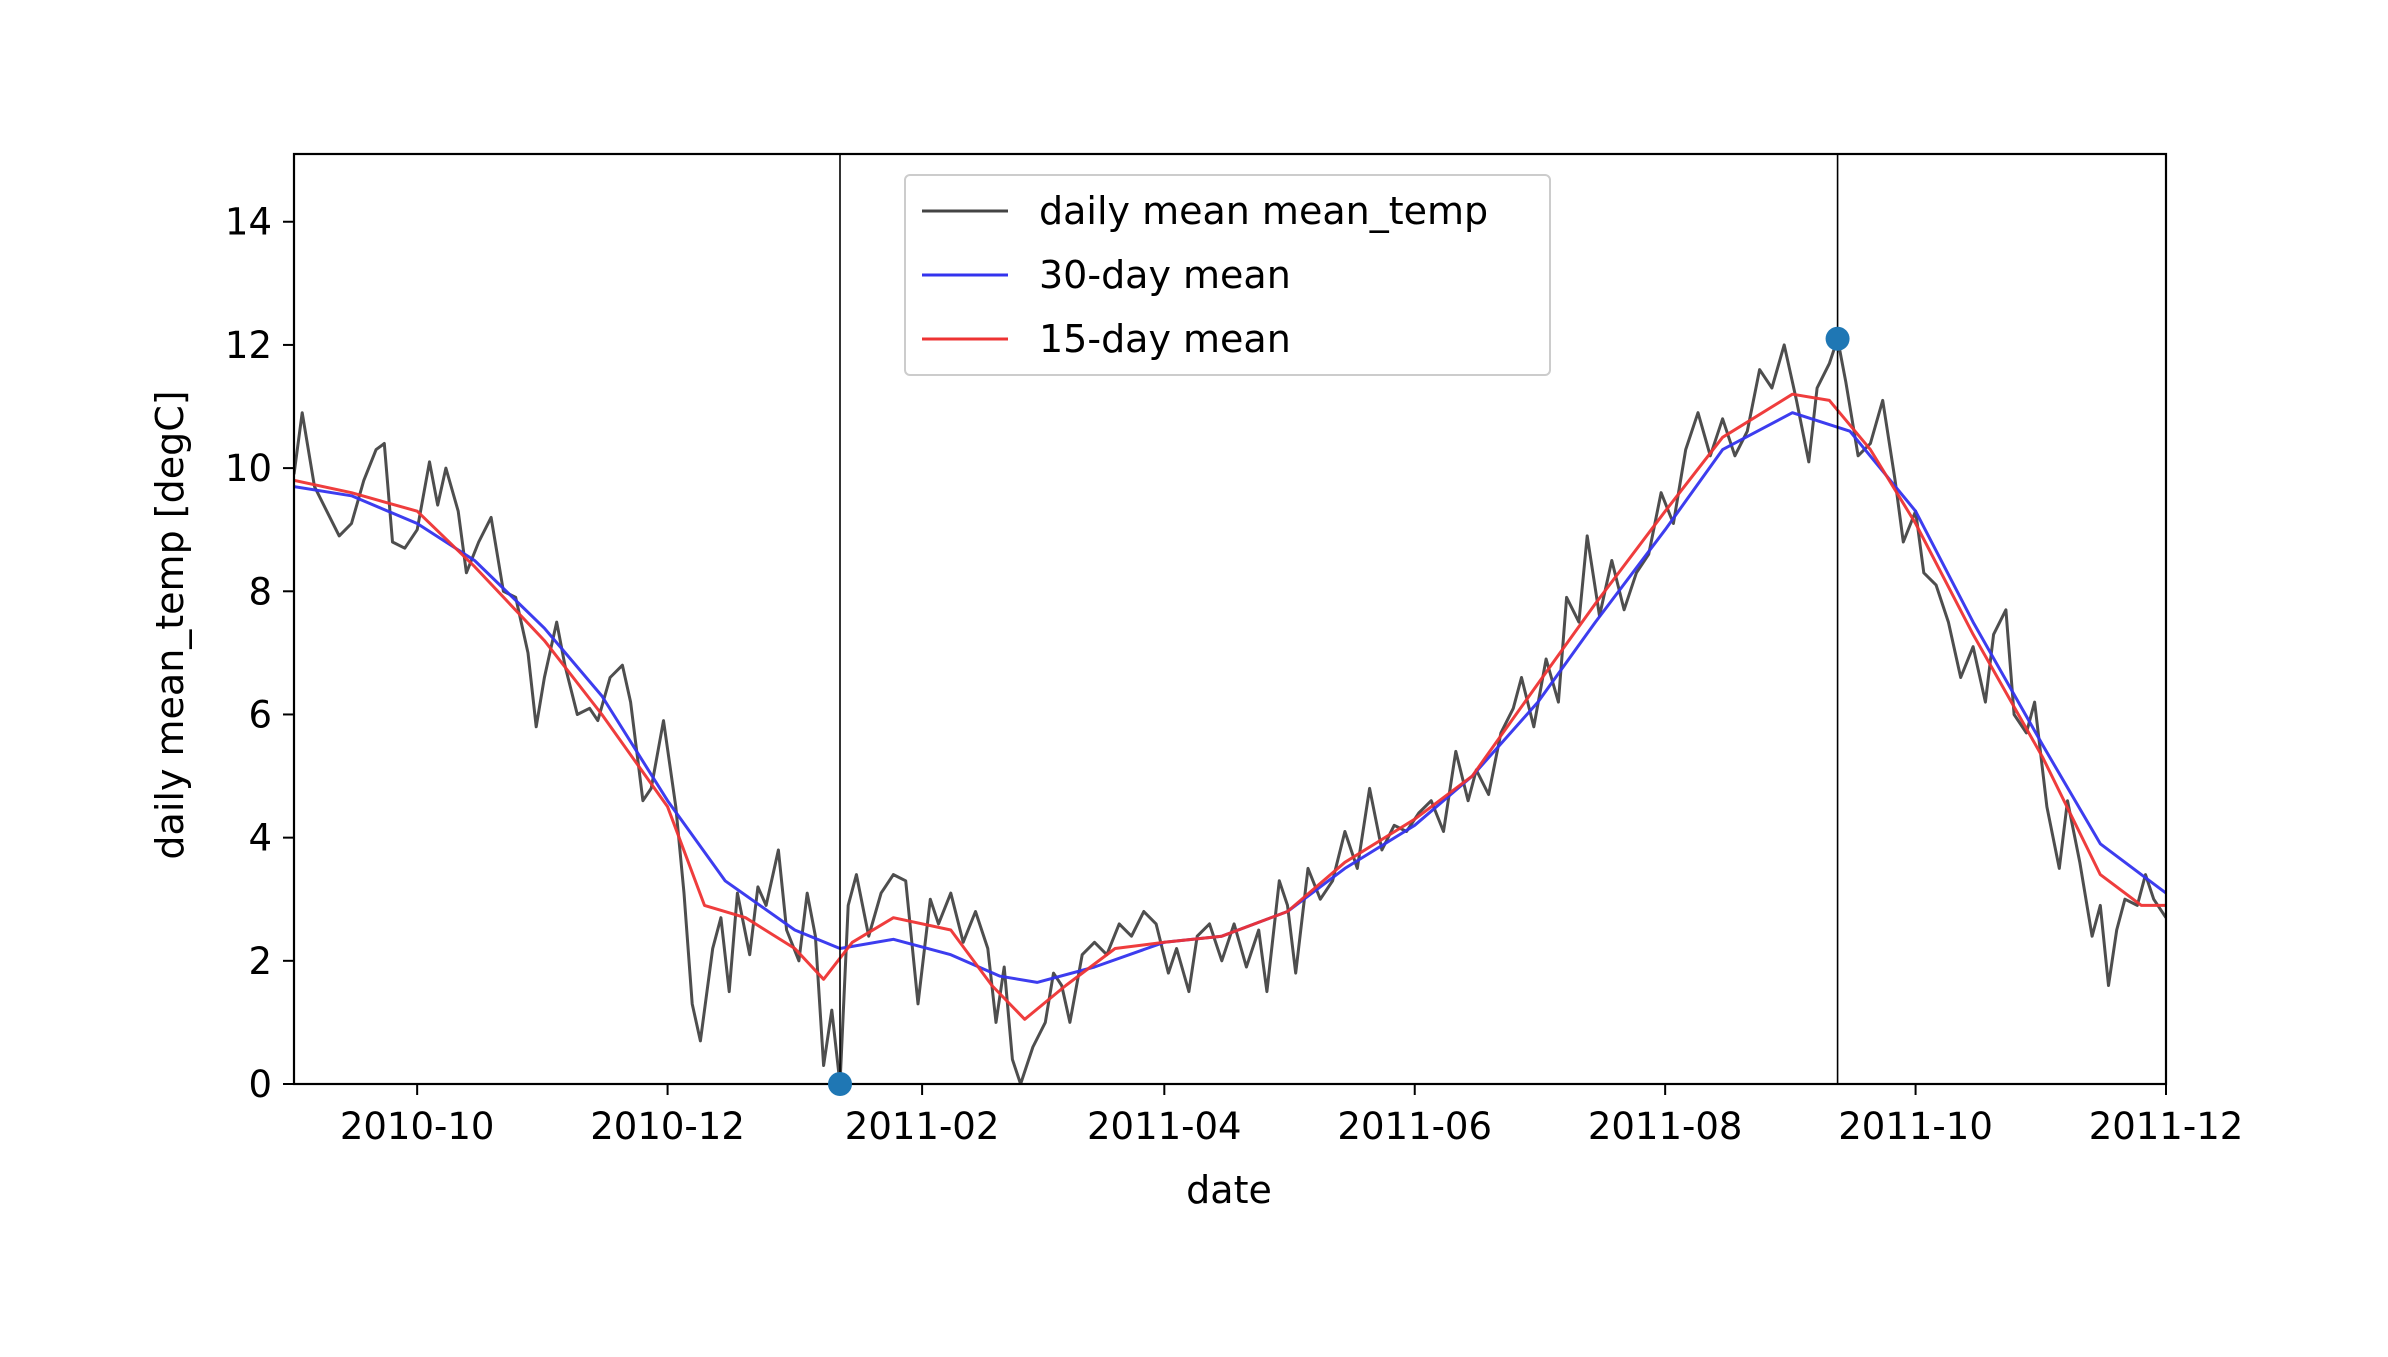  I want to click on legend-label-0: daily mean mean_temp, so click(1263, 211).